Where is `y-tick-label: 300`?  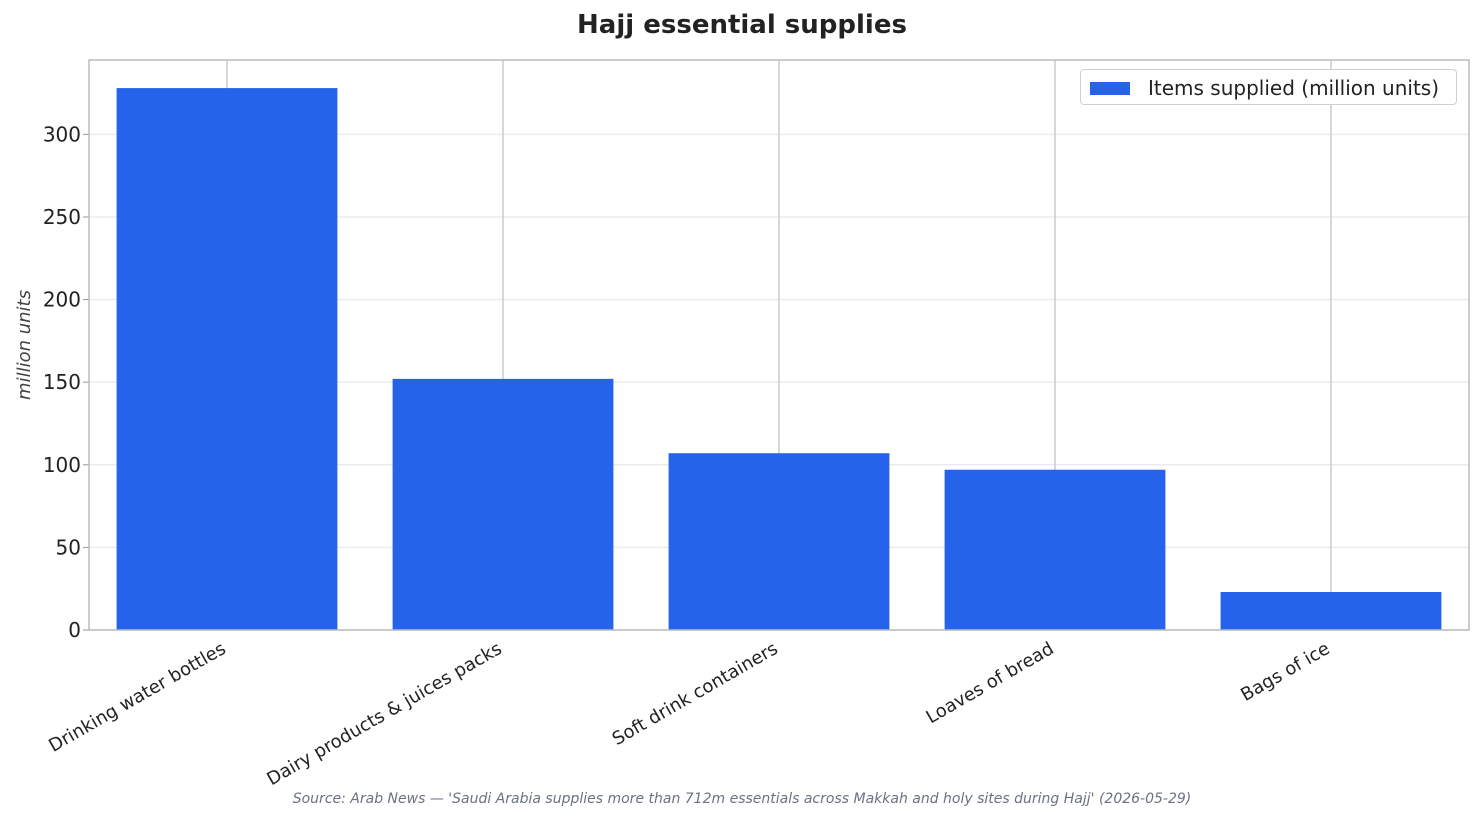 y-tick-label: 300 is located at coordinates (62, 134).